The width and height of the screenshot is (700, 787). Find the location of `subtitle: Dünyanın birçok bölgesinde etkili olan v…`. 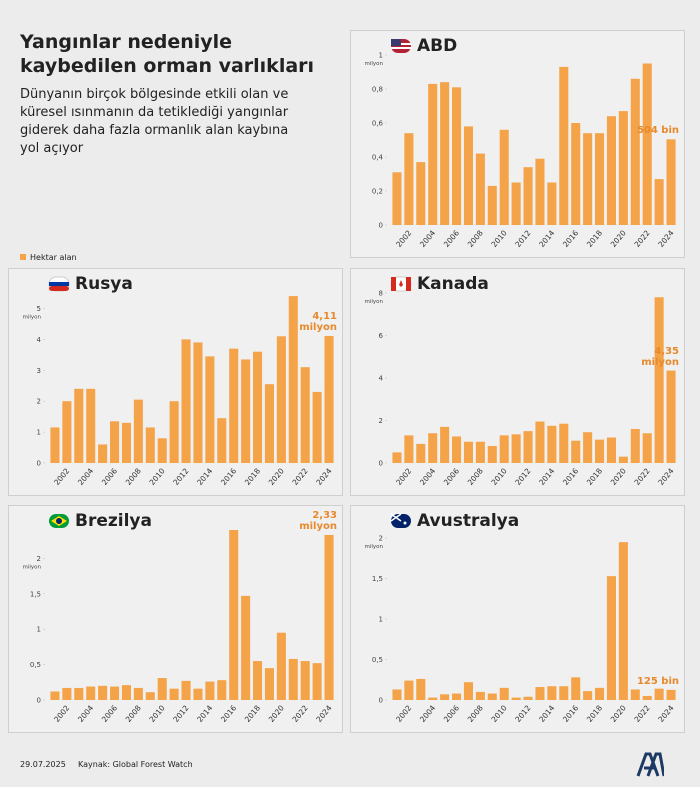

subtitle: Dünyanın birçok bölgesinde etkili olan v… is located at coordinates (154, 121).